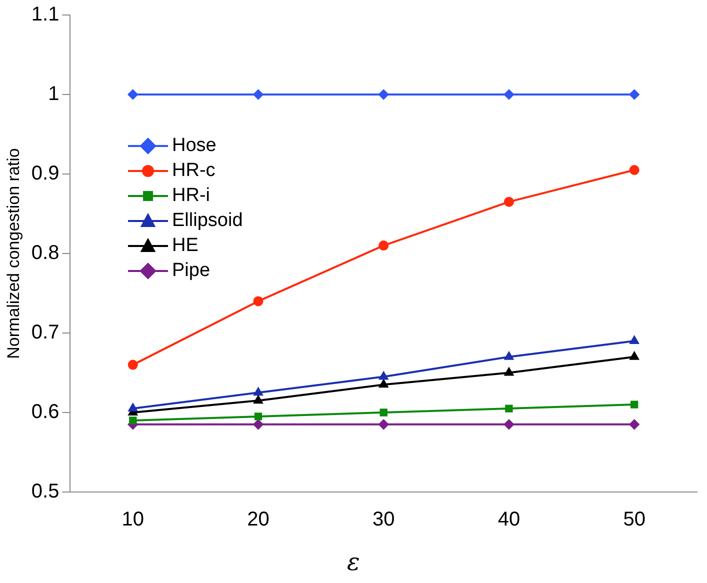 Image resolution: width=707 pixels, height=583 pixels. I want to click on y-axis-title: Normalized congestion ratio, so click(13, 253).